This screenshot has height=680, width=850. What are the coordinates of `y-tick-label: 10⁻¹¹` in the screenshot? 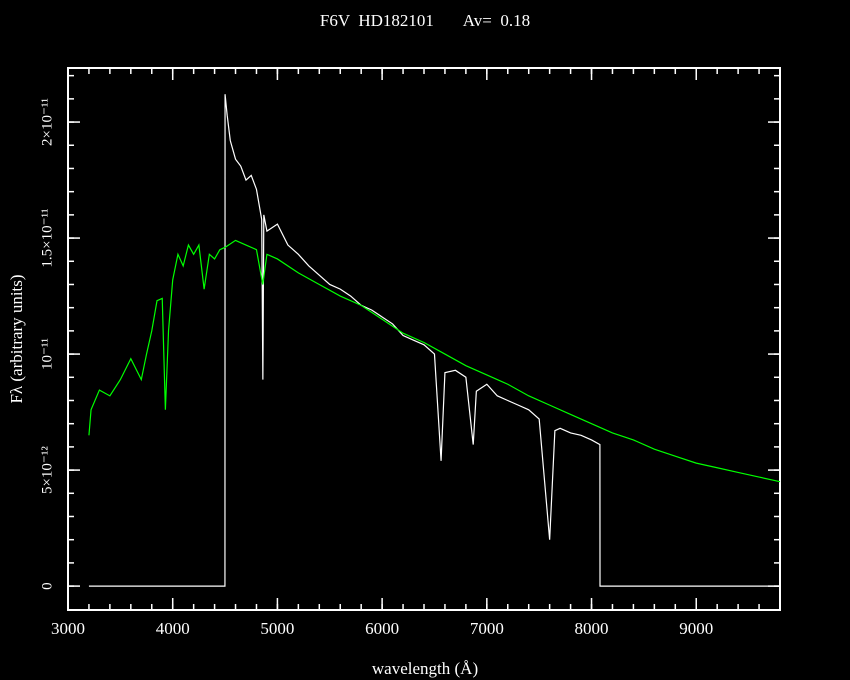 It's located at (47, 354).